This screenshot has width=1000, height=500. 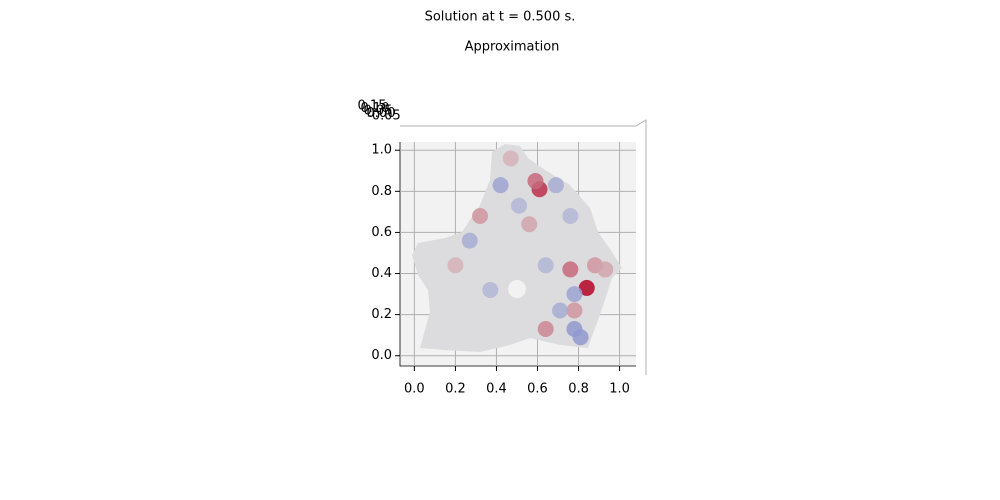 I want to click on x-tick-label: 0.0, so click(x=414, y=389).